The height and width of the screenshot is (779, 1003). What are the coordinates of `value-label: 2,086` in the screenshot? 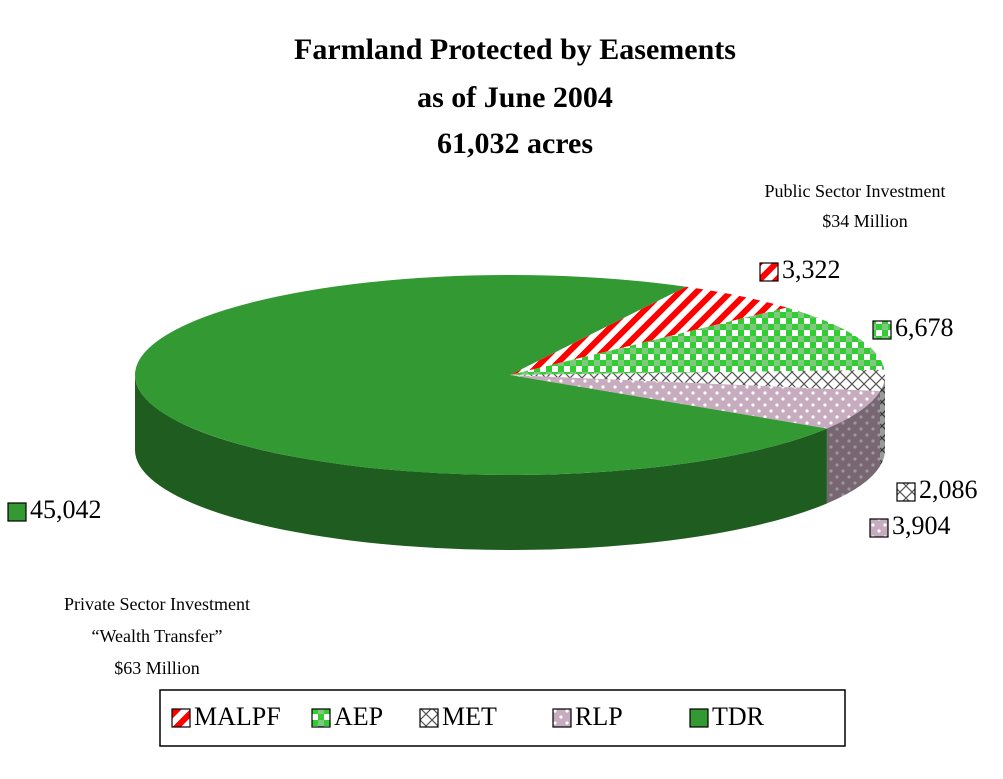 It's located at (948, 489).